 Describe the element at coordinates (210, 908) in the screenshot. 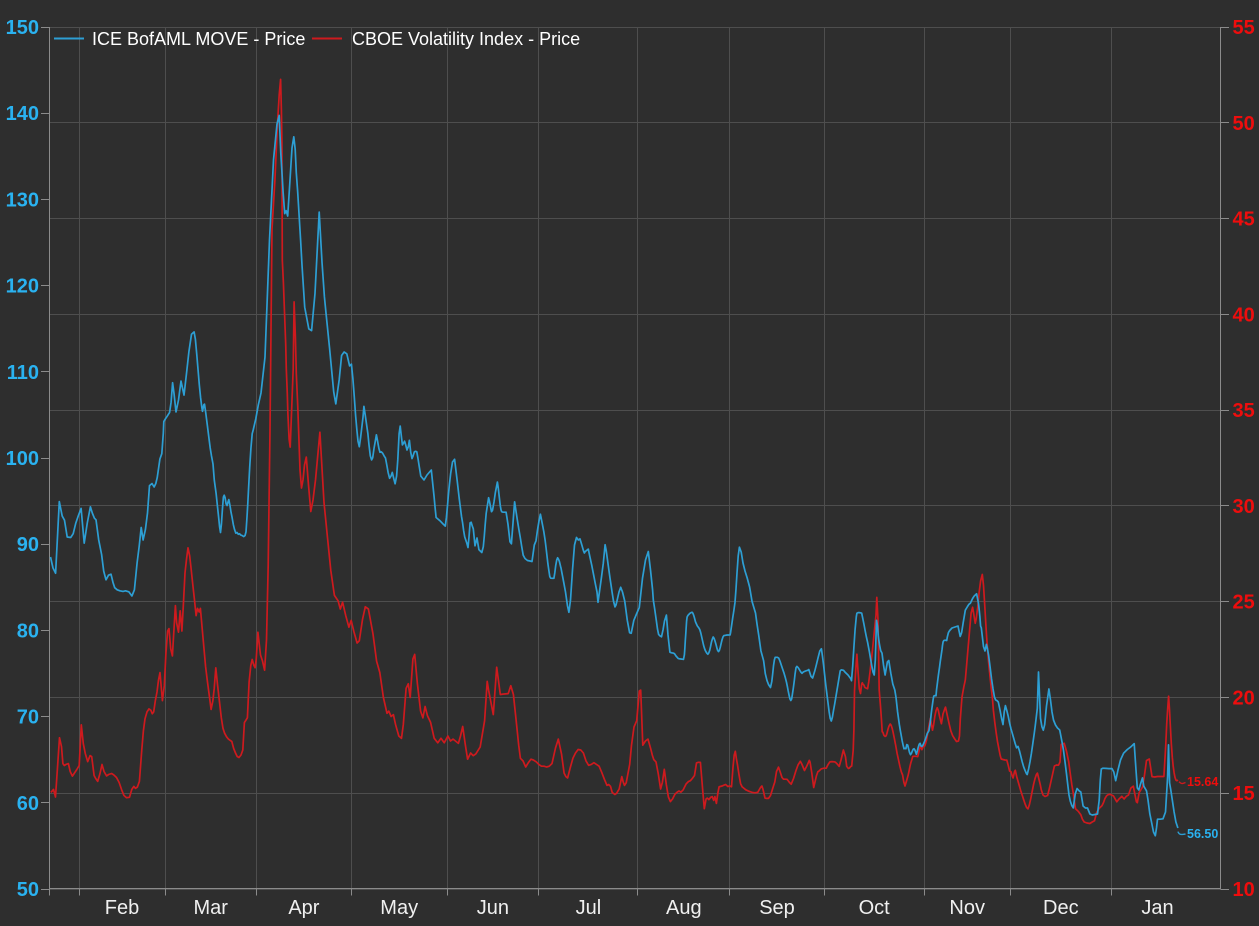

I see `svg-text: Mar` at that location.